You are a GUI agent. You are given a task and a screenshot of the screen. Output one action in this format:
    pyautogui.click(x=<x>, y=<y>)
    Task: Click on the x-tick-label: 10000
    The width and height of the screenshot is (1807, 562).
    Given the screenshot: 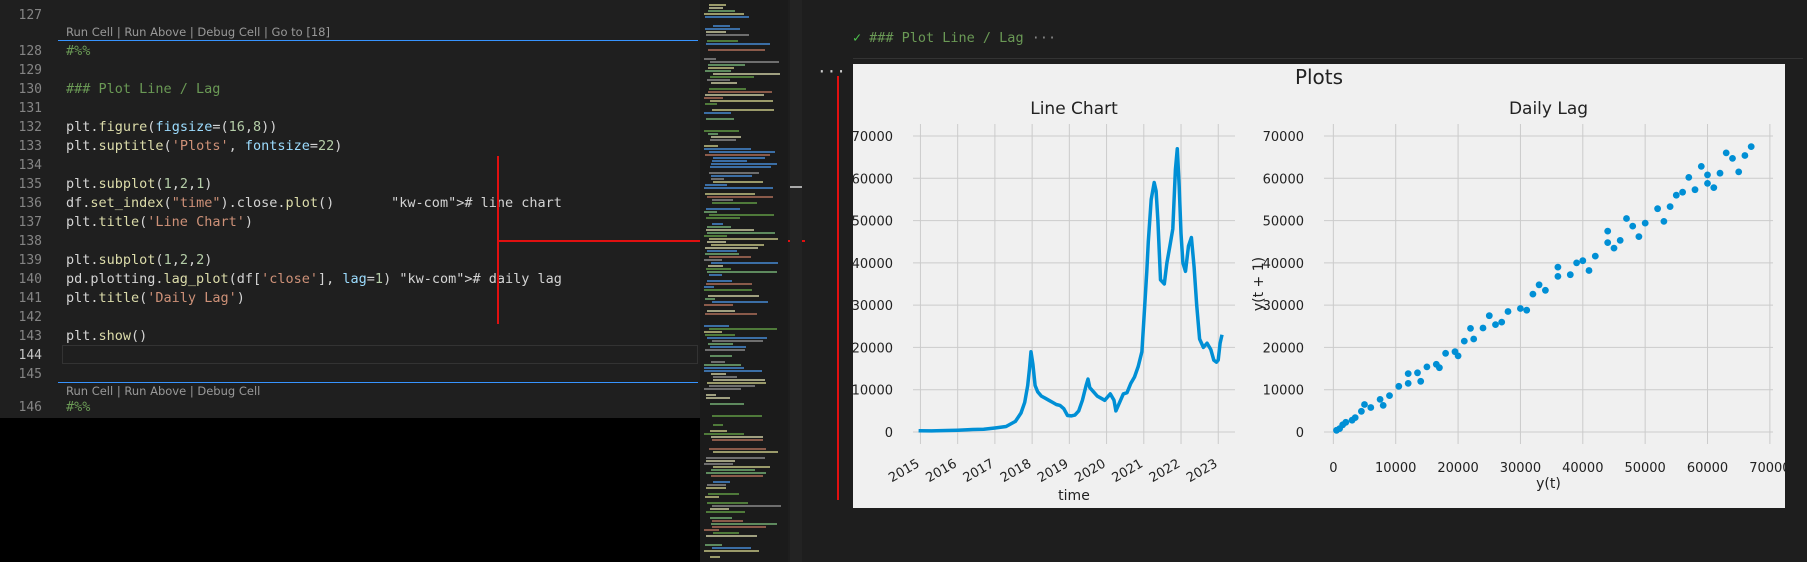 What is the action you would take?
    pyautogui.click(x=1395, y=468)
    